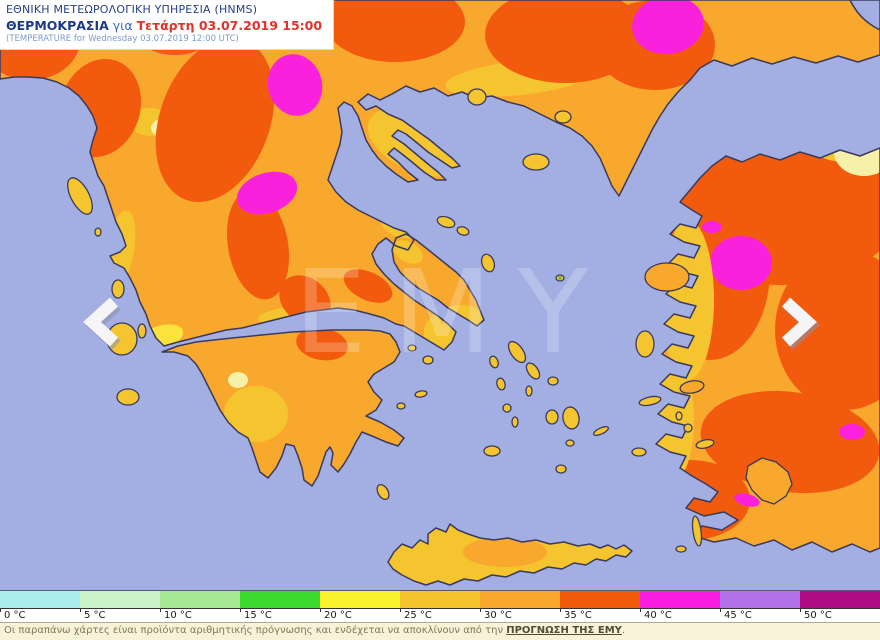 The height and width of the screenshot is (640, 880). What do you see at coordinates (864, 15) in the screenshot?
I see `black-sea` at bounding box center [864, 15].